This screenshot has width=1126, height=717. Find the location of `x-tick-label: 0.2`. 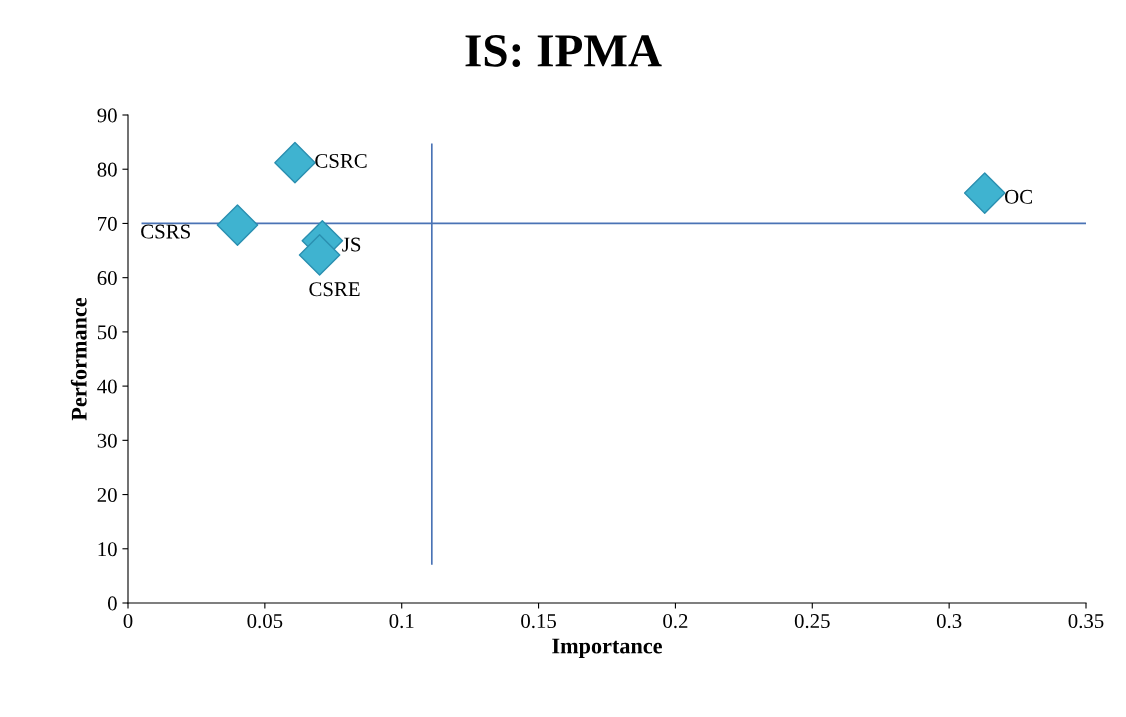

x-tick-label: 0.2 is located at coordinates (675, 621).